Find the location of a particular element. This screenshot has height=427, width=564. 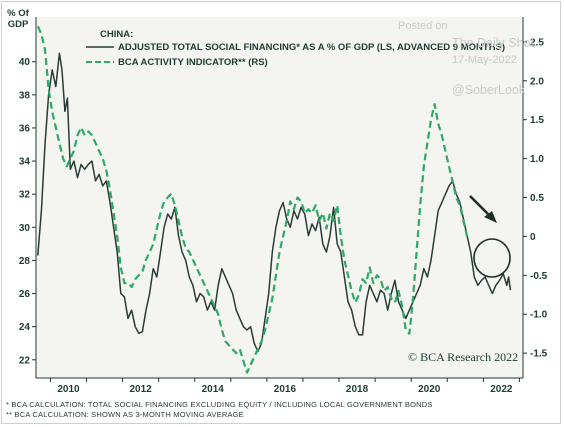

x-axis: 2010 2012 2014 2016 2018 2020 2022 is located at coordinates (279, 386).